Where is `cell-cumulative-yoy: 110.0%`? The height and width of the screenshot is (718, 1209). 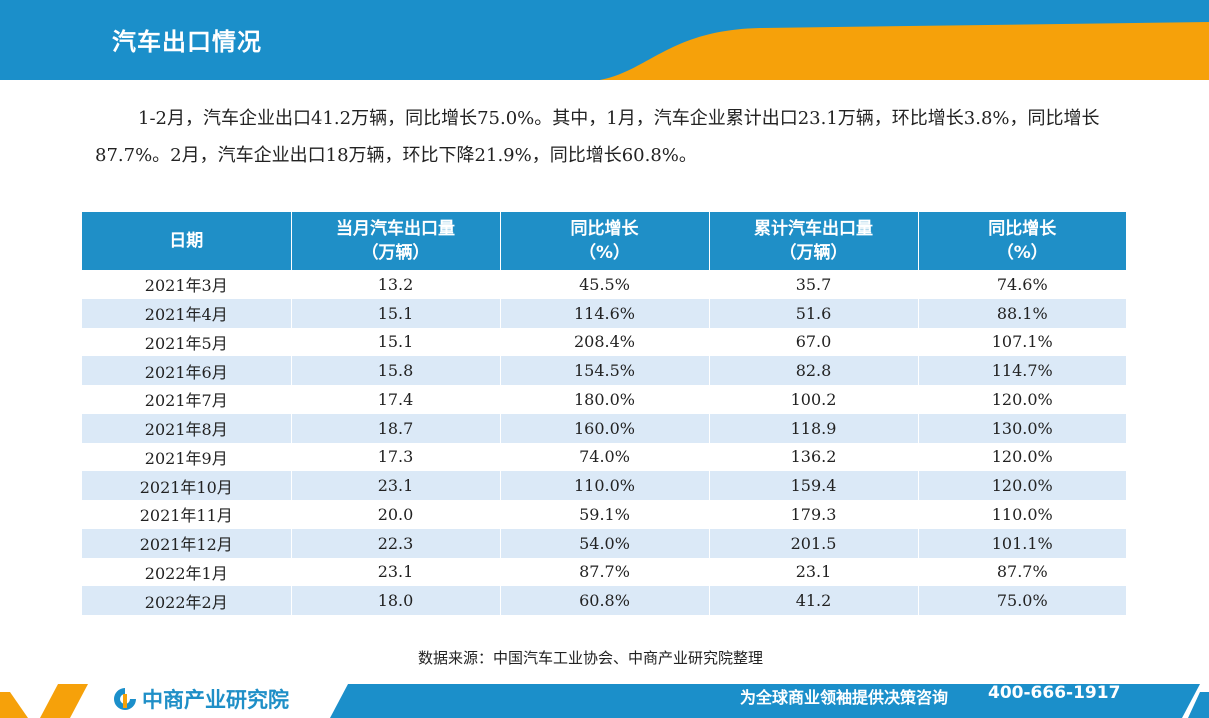
cell-cumulative-yoy: 110.0% is located at coordinates (1022, 514).